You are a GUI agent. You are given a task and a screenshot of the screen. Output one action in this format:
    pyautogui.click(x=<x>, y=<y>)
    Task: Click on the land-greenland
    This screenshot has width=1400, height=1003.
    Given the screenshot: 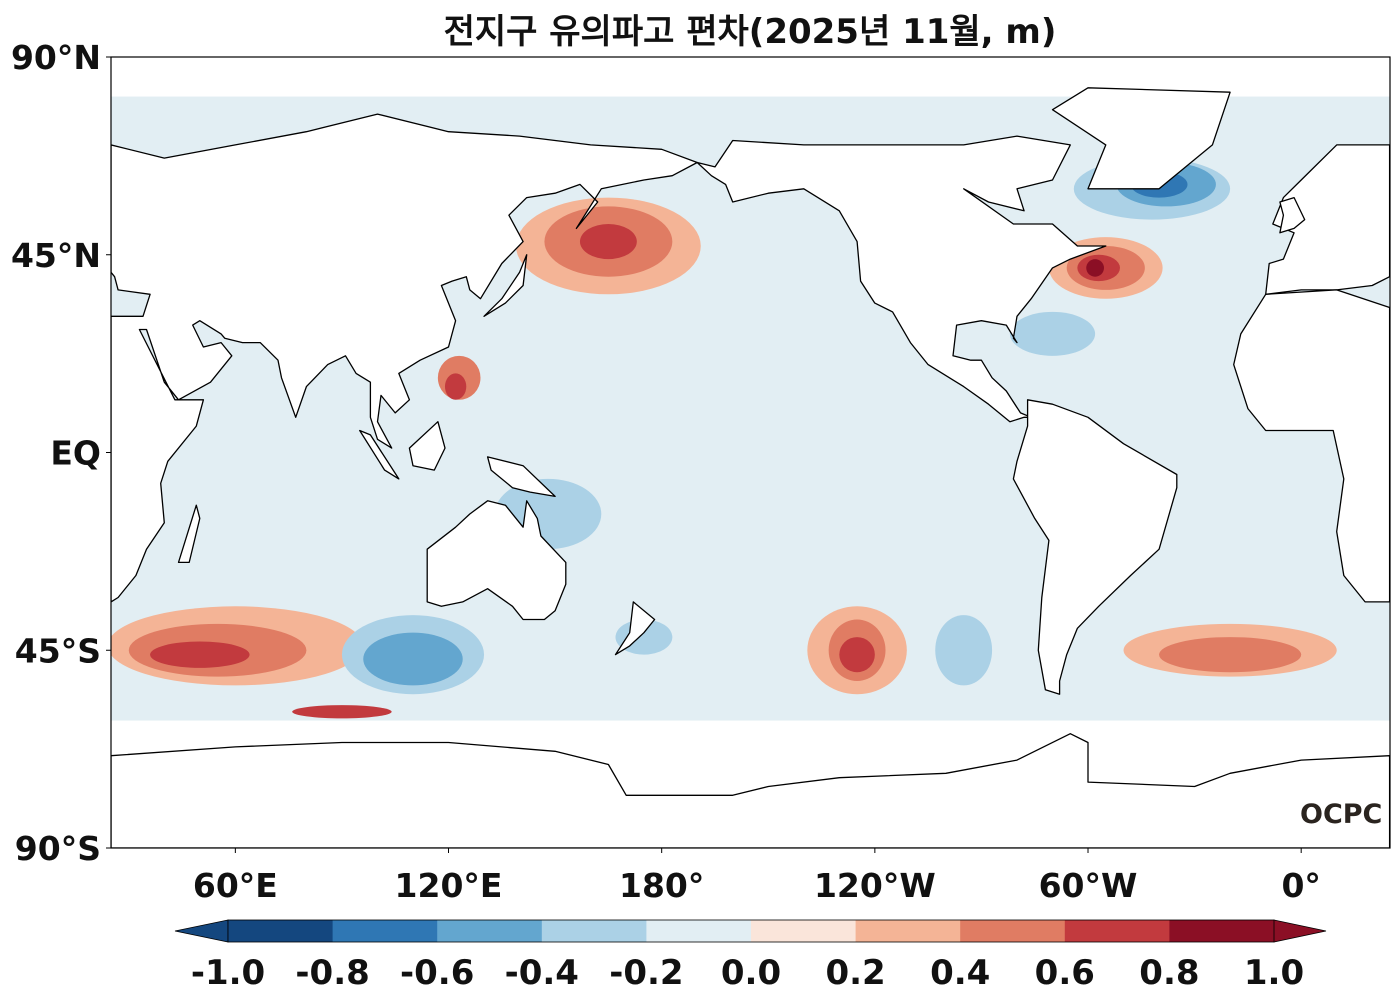 What is the action you would take?
    pyautogui.click(x=1141, y=138)
    